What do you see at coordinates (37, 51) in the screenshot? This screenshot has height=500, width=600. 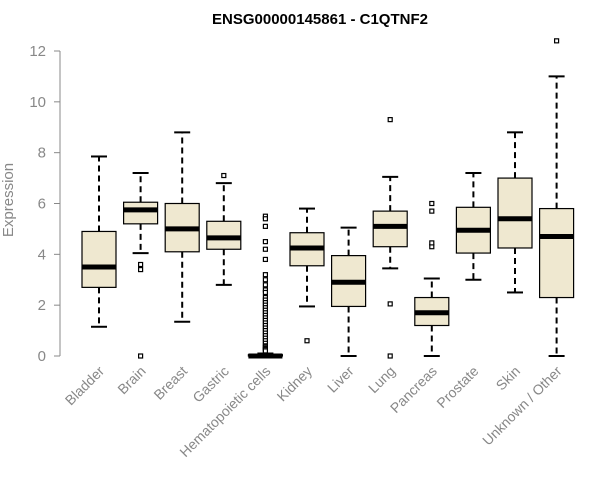 I see `y-tick-label: 12` at bounding box center [37, 51].